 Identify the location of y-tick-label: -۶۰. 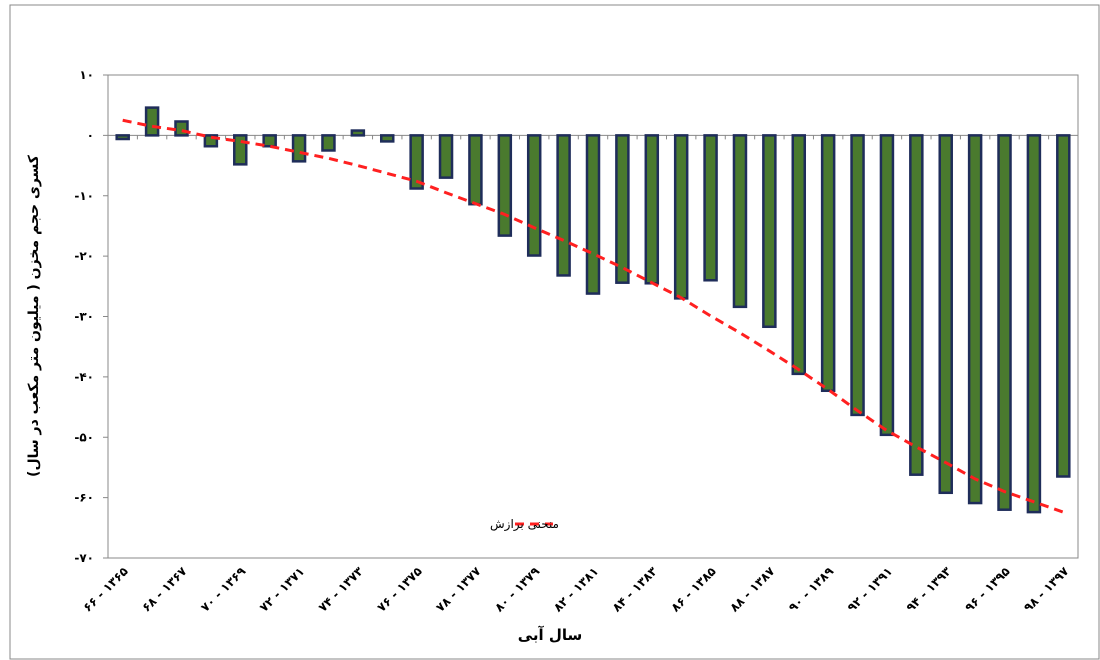
(84, 498).